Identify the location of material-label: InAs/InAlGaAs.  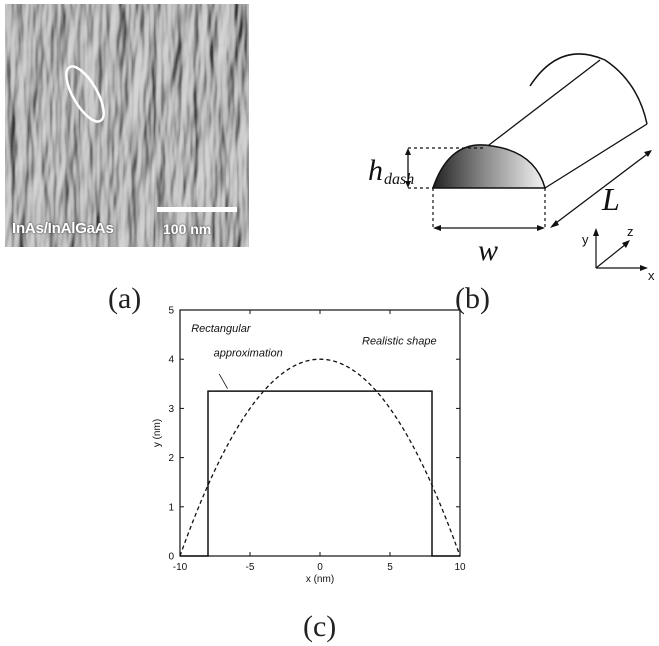
(63, 228).